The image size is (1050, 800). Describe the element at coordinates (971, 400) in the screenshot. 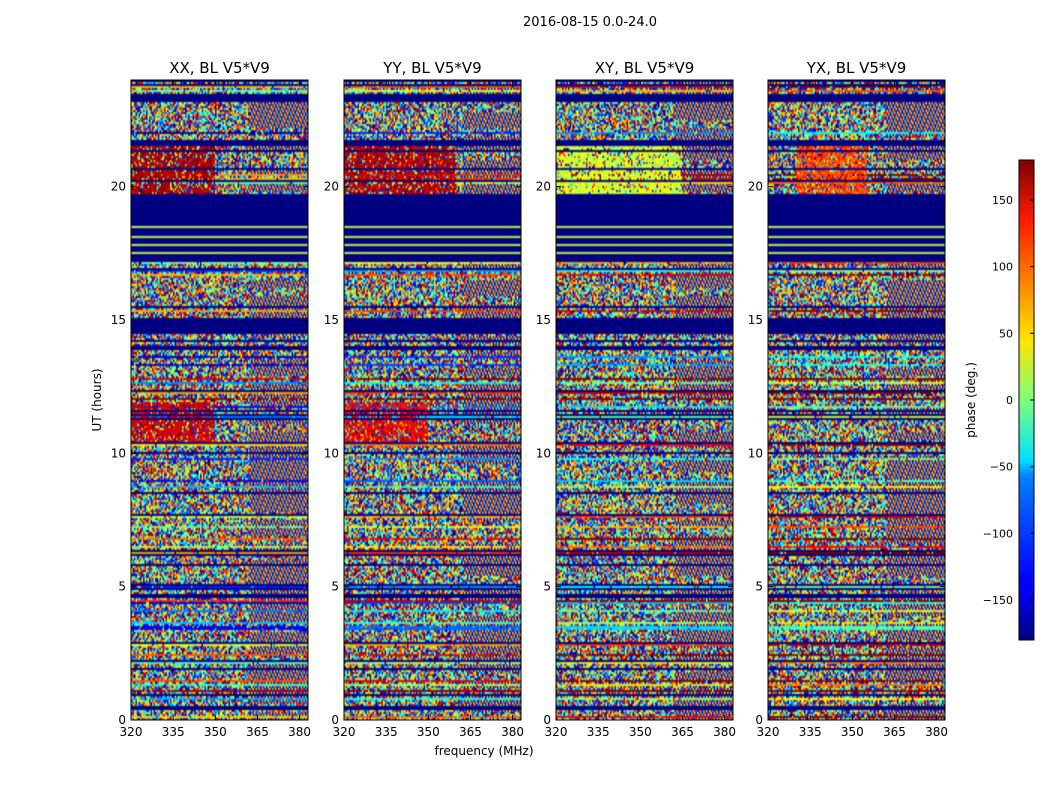

I see `colorbar-label: phase (deg.)` at that location.